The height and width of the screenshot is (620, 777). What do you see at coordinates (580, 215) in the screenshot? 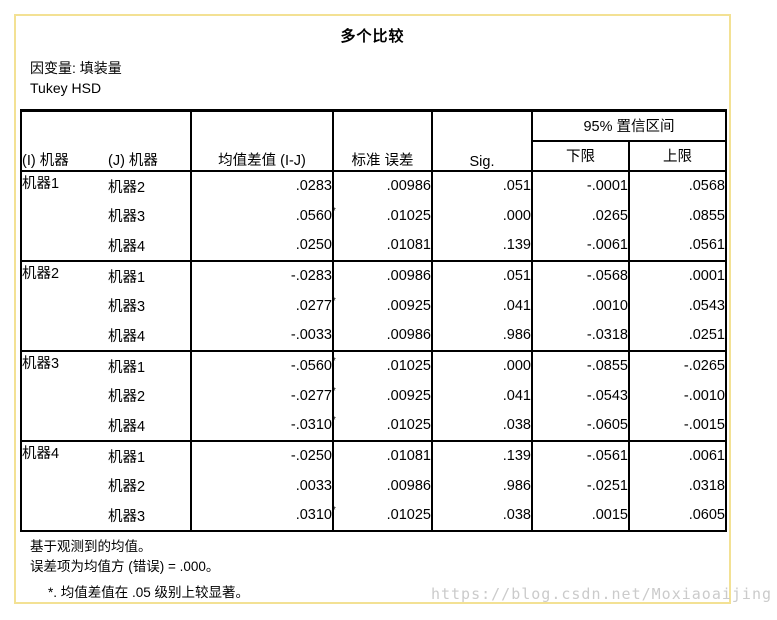
I see `lower-bound-value: .0265` at bounding box center [580, 215].